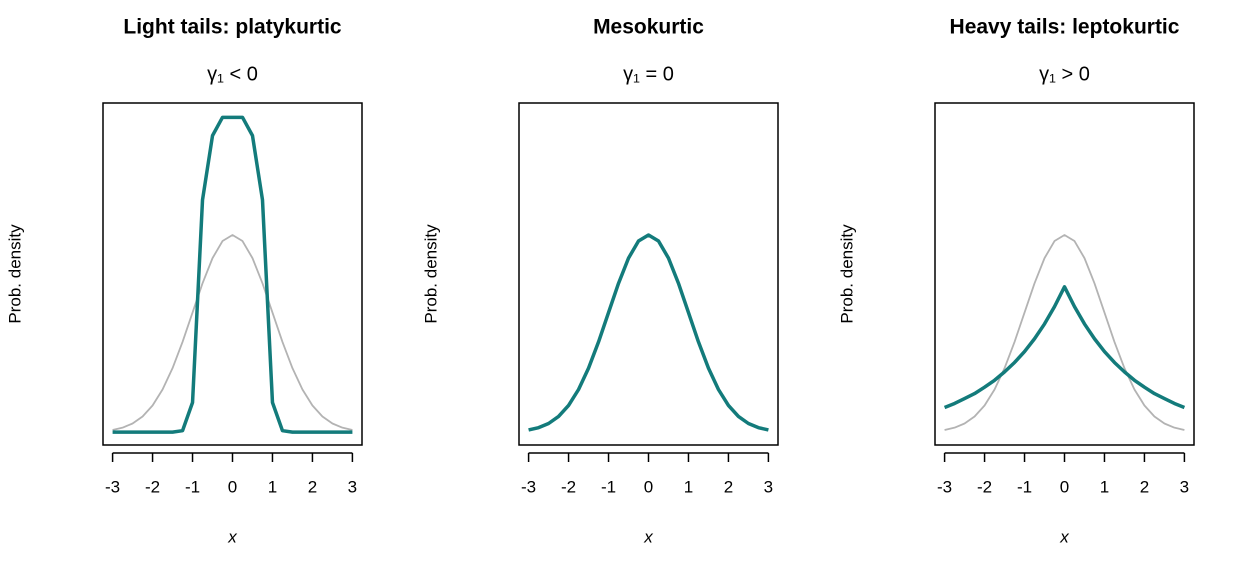 The image size is (1248, 576). I want to click on chart-subtitle: γ₁ = 0, so click(648, 74).